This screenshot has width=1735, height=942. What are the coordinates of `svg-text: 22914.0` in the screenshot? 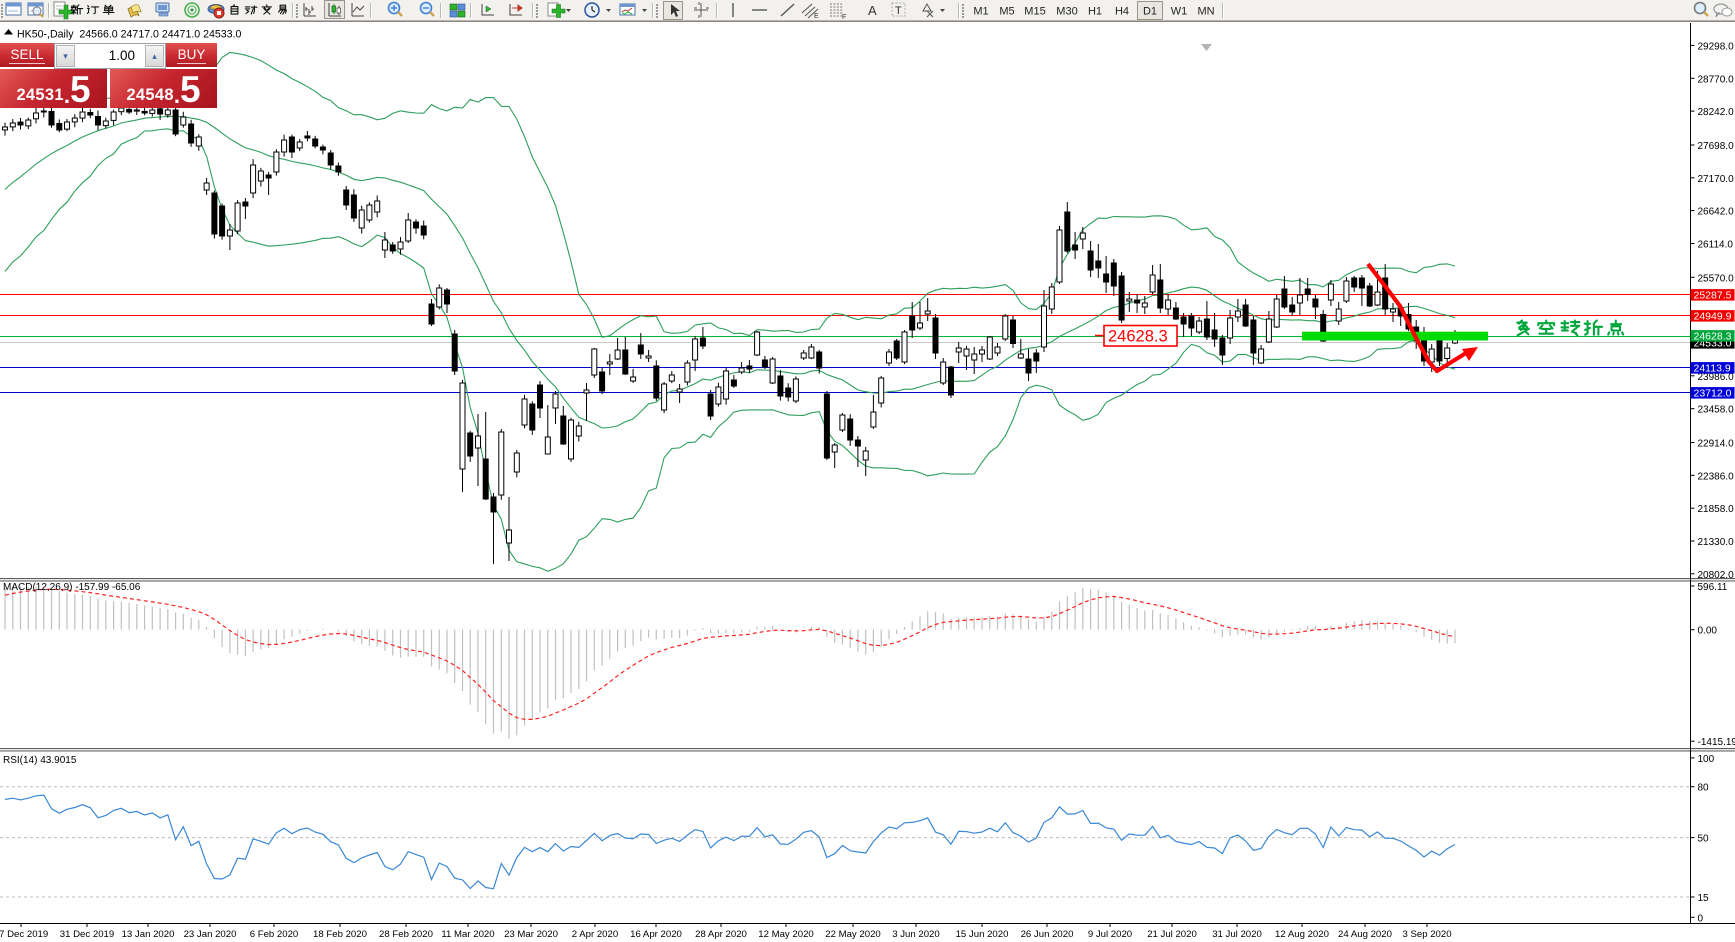 It's located at (1716, 444).